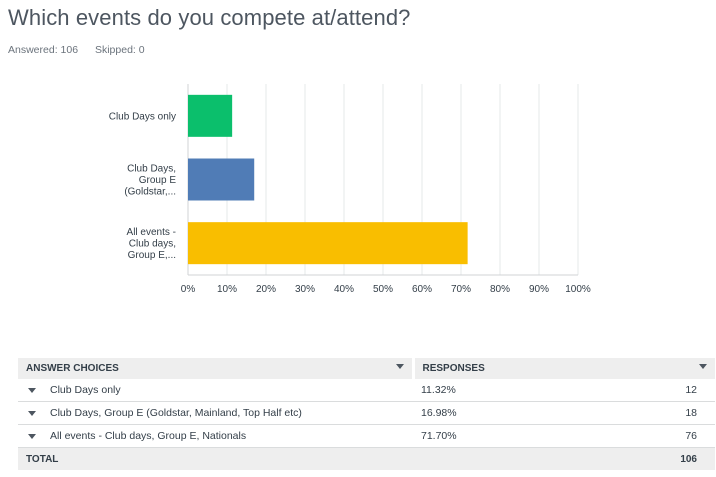 This screenshot has width=716, height=477. Describe the element at coordinates (476, 413) in the screenshot. I see `response-percent: 16.98%` at that location.